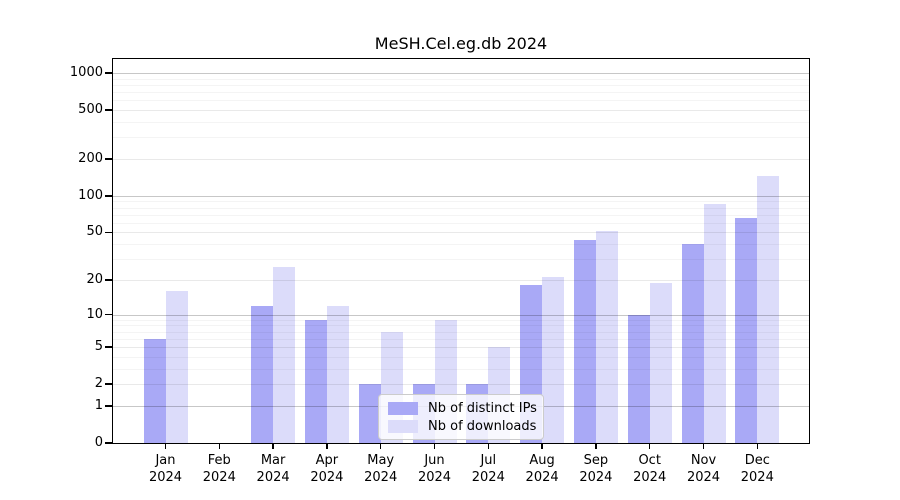 The image size is (900, 500). I want to click on bar-downloads-dec, so click(768, 309).